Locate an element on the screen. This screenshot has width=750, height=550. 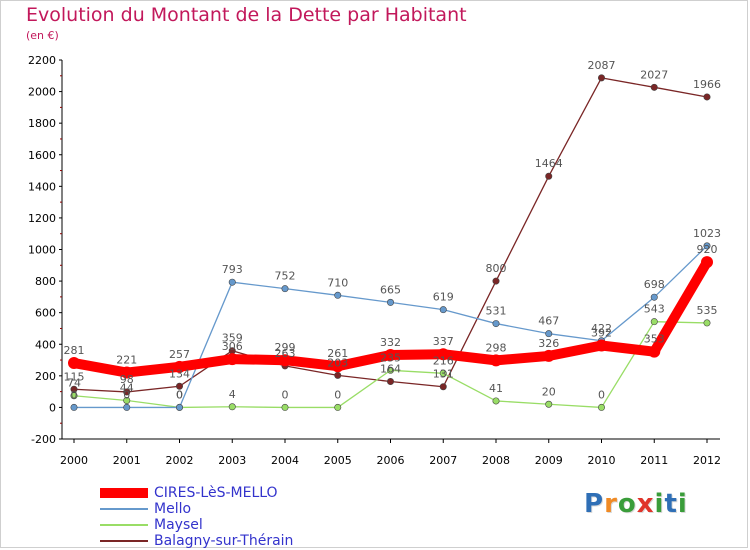
data-label-3: 164 is located at coordinates (390, 369).